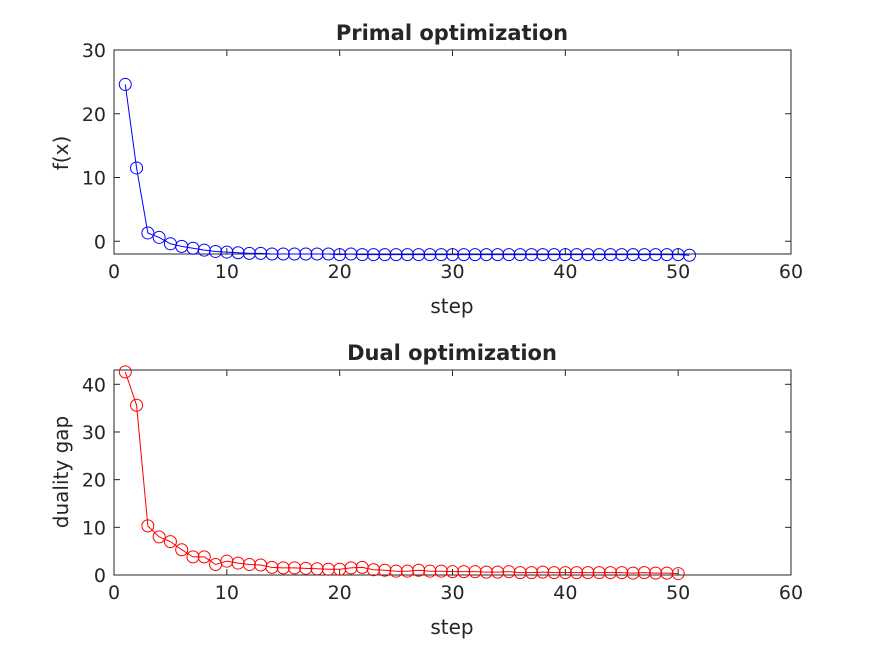  What do you see at coordinates (61, 472) in the screenshot?
I see `y-axis-label: duality gap` at bounding box center [61, 472].